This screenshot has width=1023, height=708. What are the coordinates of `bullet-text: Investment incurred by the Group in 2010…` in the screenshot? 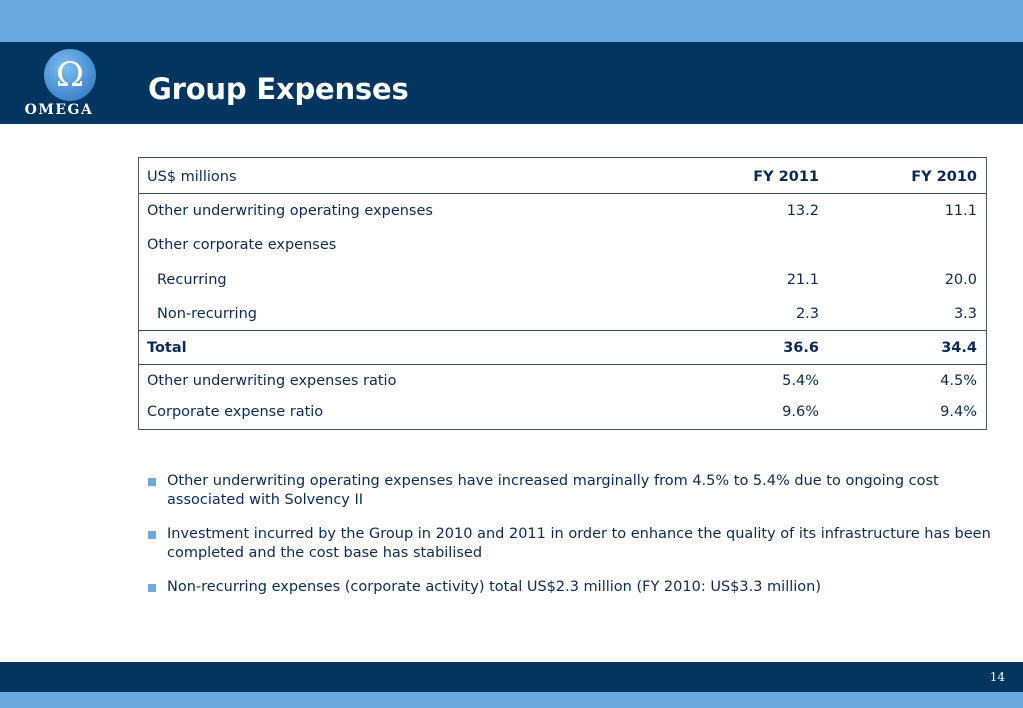 It's located at (579, 543).